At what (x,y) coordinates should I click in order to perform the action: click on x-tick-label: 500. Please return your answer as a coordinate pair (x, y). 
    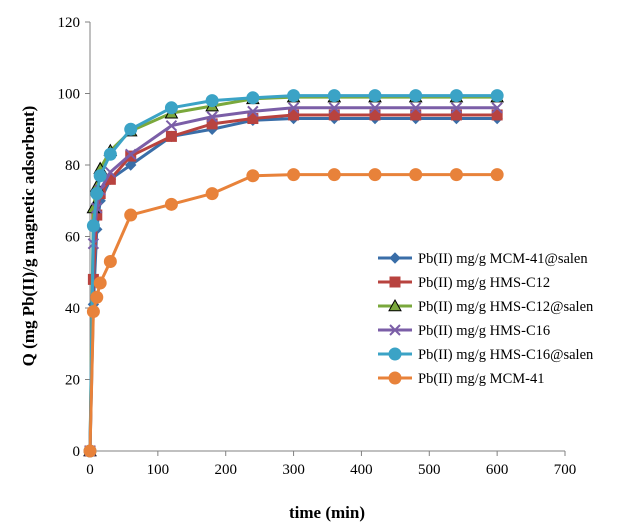
    Looking at the image, I should click on (429, 470).